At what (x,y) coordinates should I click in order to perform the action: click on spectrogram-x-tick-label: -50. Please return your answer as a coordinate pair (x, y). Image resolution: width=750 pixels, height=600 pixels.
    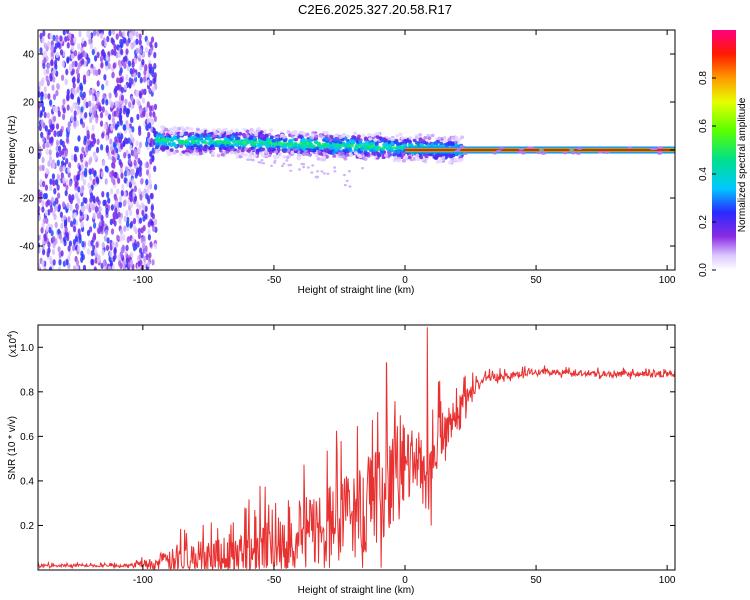
    Looking at the image, I should click on (274, 280).